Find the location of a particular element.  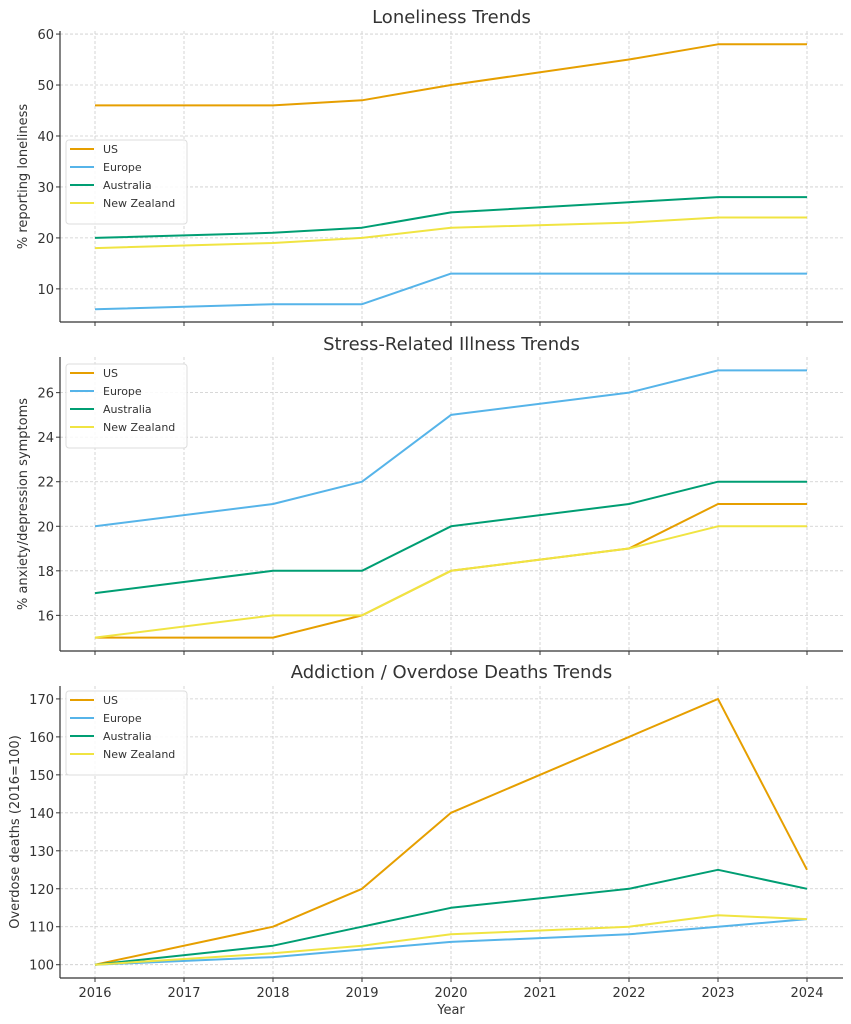

y-tick-label: 22 is located at coordinates (45, 483).